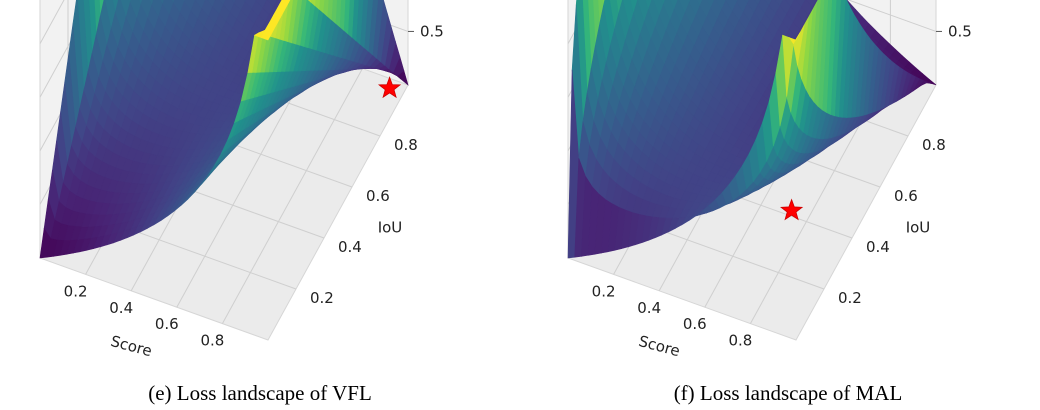 The height and width of the screenshot is (410, 1040). I want to click on caption-vfl: (e) Loss landscape of VFL, so click(260, 393).